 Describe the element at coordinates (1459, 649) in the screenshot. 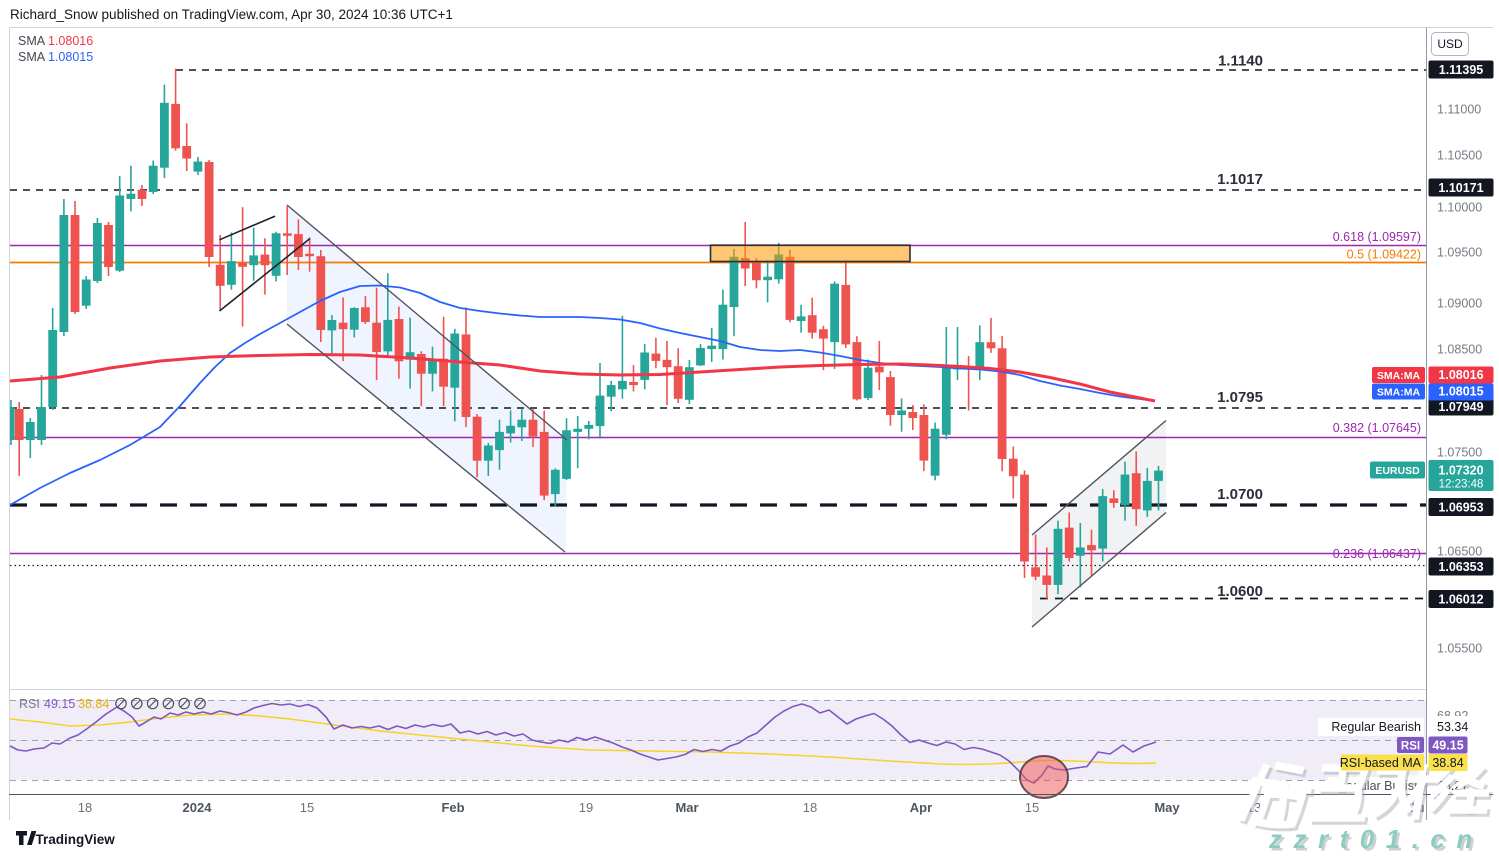

I see `svg-text: 1.05500` at that location.